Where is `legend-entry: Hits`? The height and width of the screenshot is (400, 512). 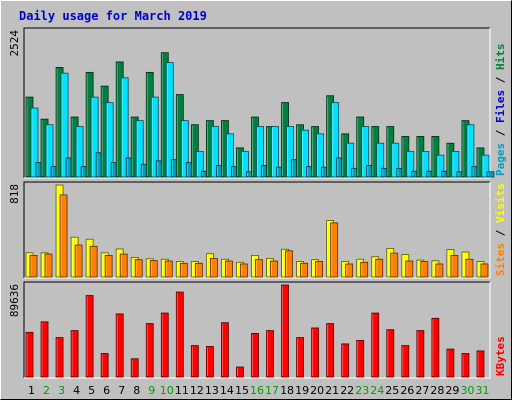
legend-entry: Hits is located at coordinates (500, 57).